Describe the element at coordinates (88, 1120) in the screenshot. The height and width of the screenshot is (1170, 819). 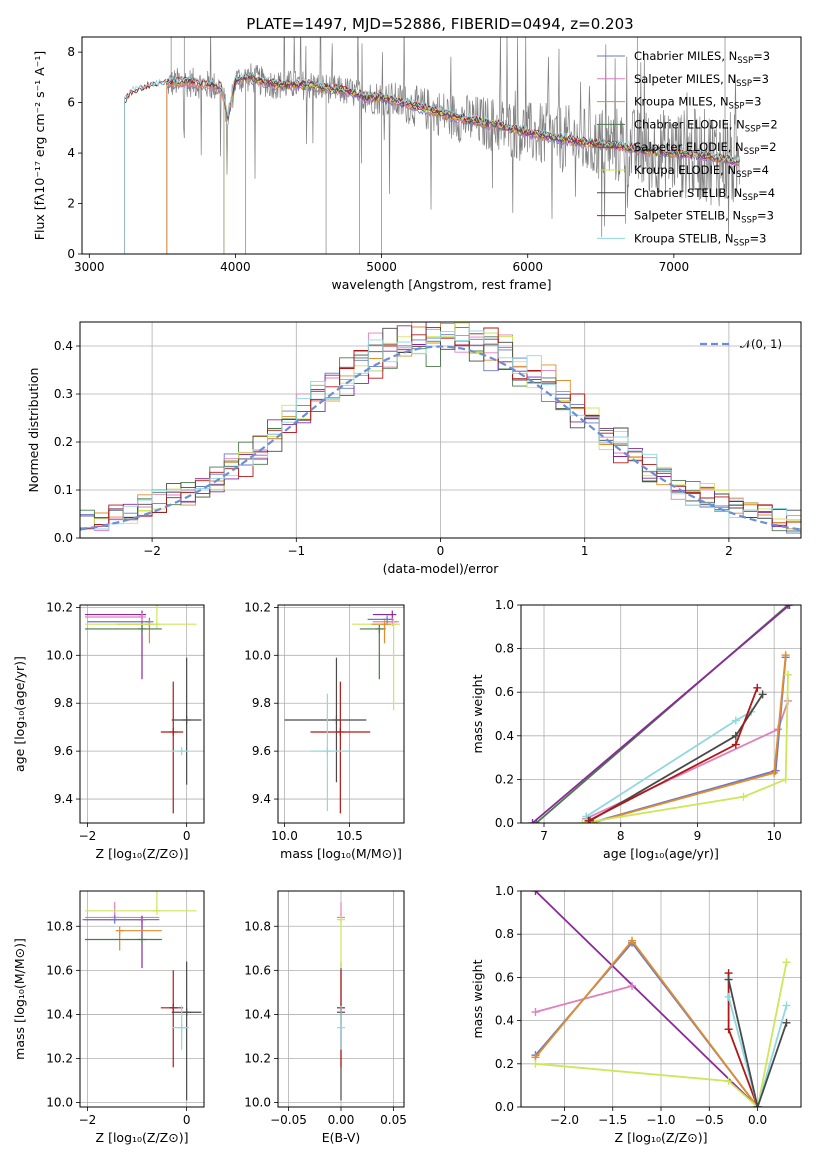
I see `mass_vs_z-x-tick-label: −2` at that location.